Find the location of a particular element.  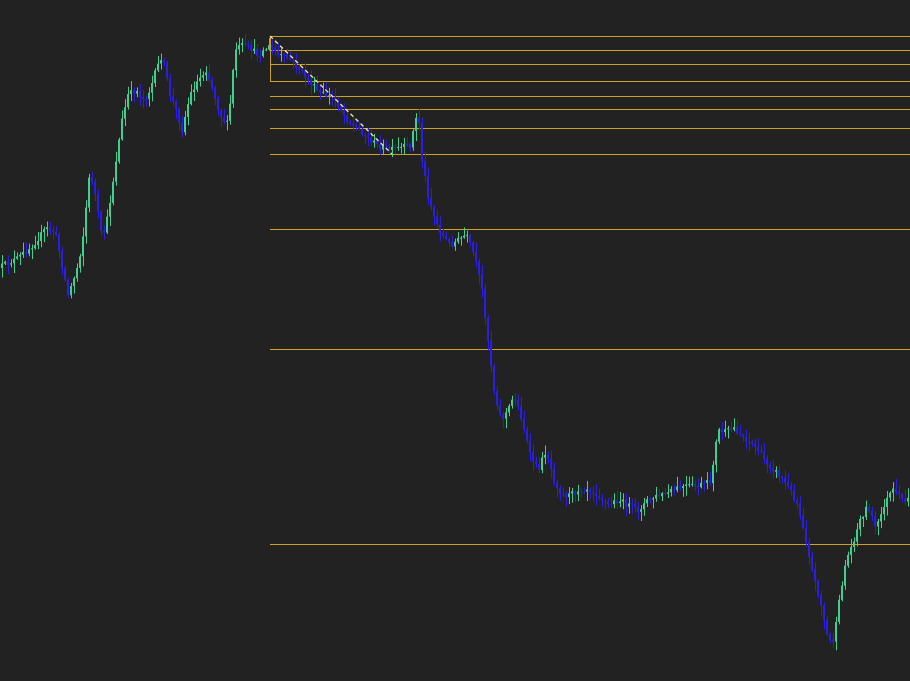

fibonacci-anchor is located at coordinates (331, 95).